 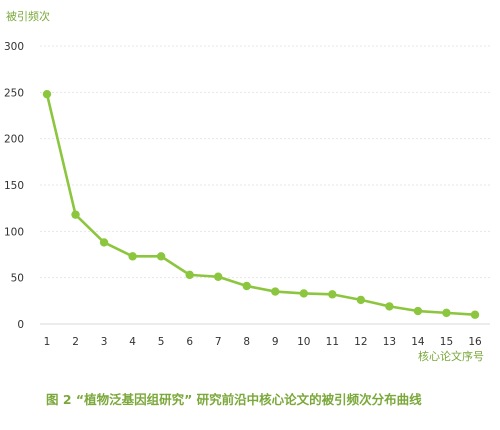 I want to click on x-tick-11: 11, so click(x=332, y=342).